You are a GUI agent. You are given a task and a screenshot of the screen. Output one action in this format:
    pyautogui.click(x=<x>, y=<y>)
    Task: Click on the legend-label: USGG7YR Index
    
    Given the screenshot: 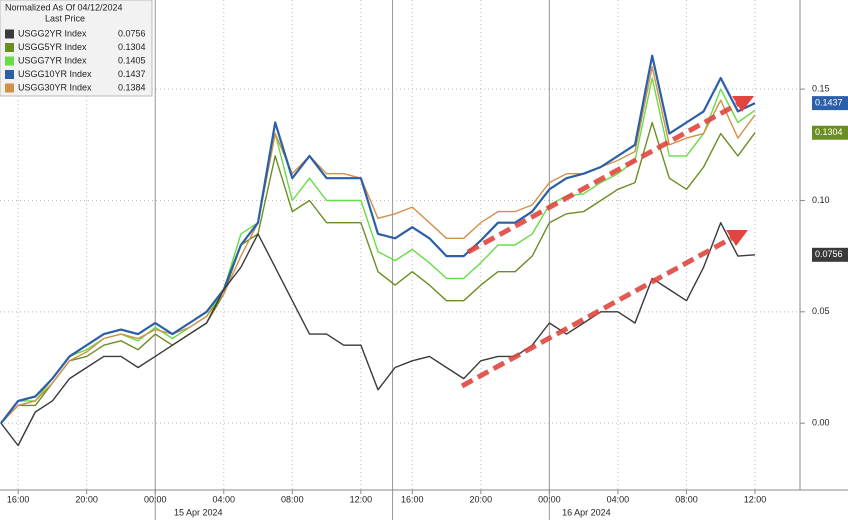 What is the action you would take?
    pyautogui.click(x=52, y=60)
    